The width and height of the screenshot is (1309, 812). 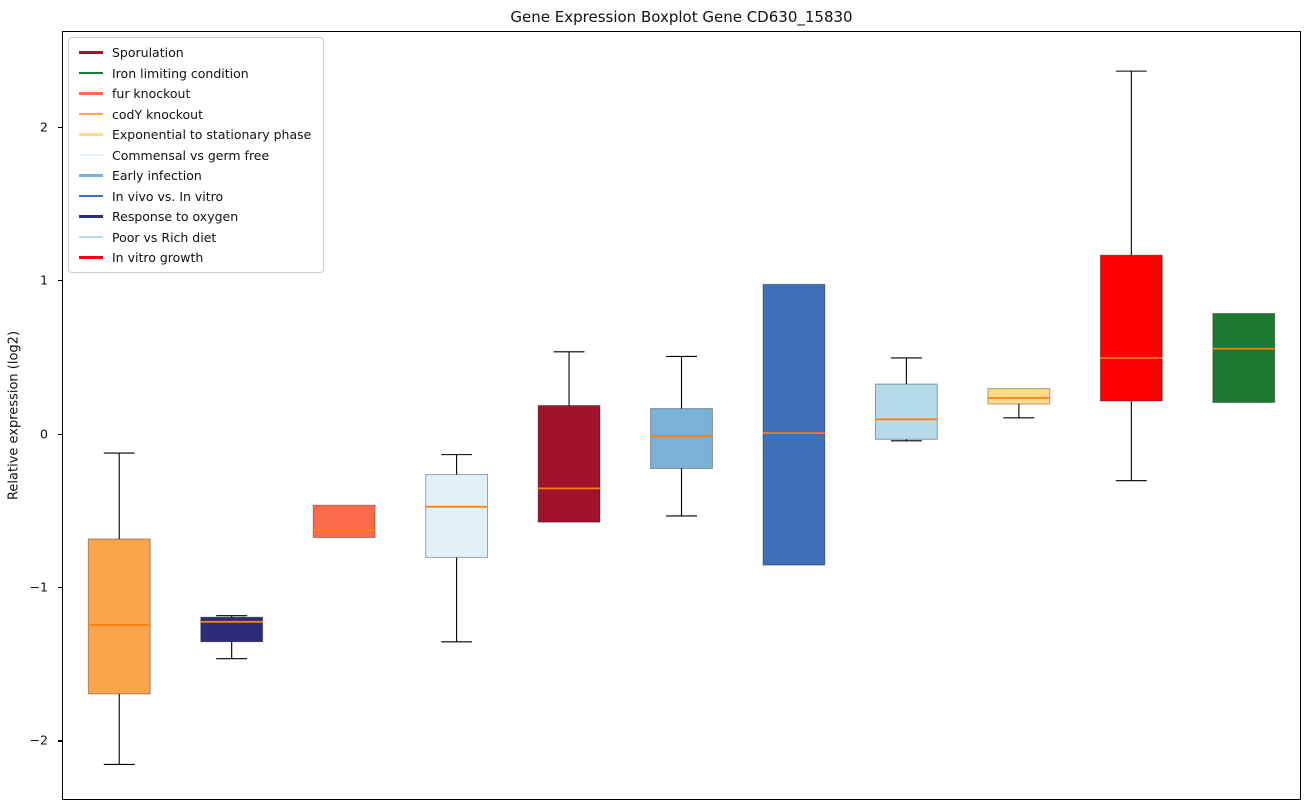 I want to click on legend-item-early-infection: Early infection, so click(x=195, y=175).